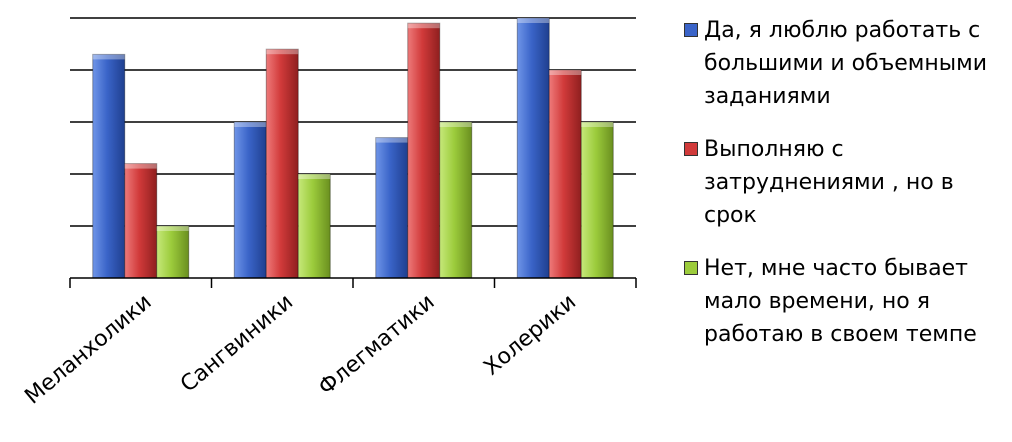 The width and height of the screenshot is (1012, 442). I want to click on x-tick-label: Холерики, so click(530, 334).